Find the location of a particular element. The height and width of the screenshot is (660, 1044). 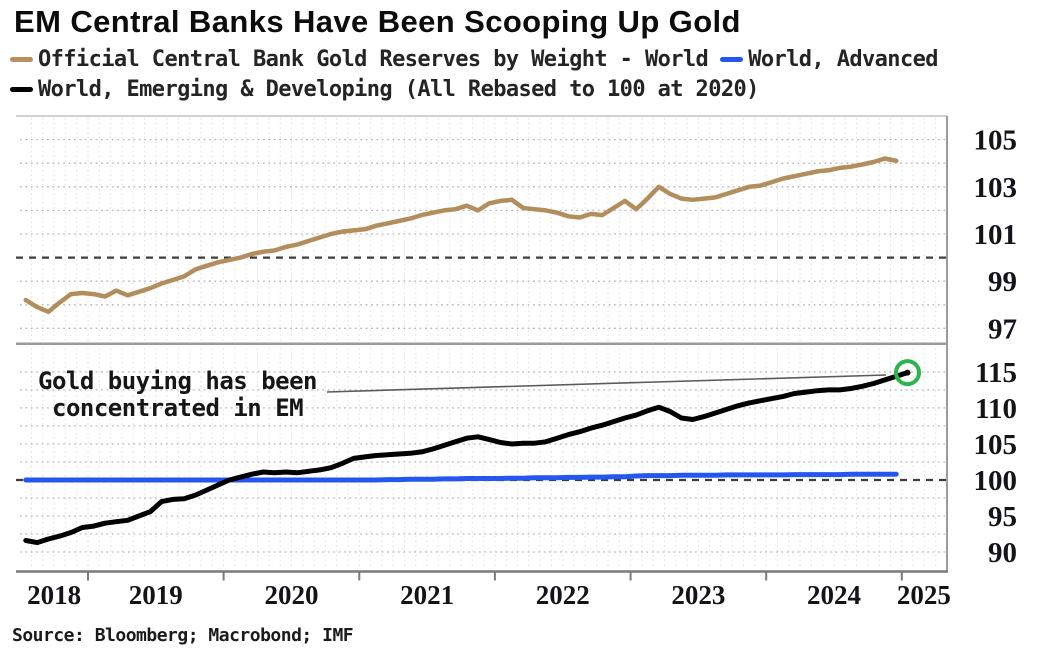

legend-item-world-advanced: World, Advanced is located at coordinates (829, 59).